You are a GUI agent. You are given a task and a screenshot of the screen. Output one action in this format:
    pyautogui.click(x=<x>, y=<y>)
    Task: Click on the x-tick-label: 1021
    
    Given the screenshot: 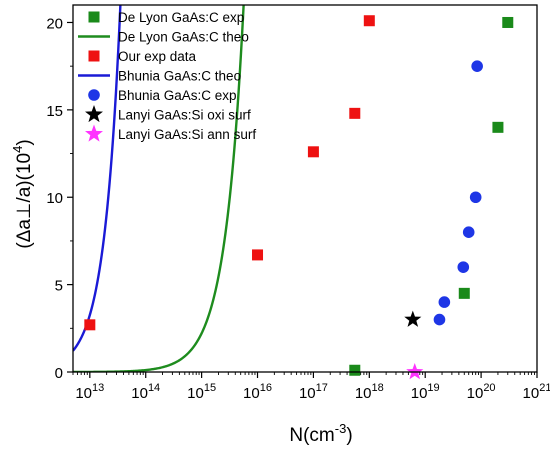 What is the action you would take?
    pyautogui.click(x=536, y=392)
    